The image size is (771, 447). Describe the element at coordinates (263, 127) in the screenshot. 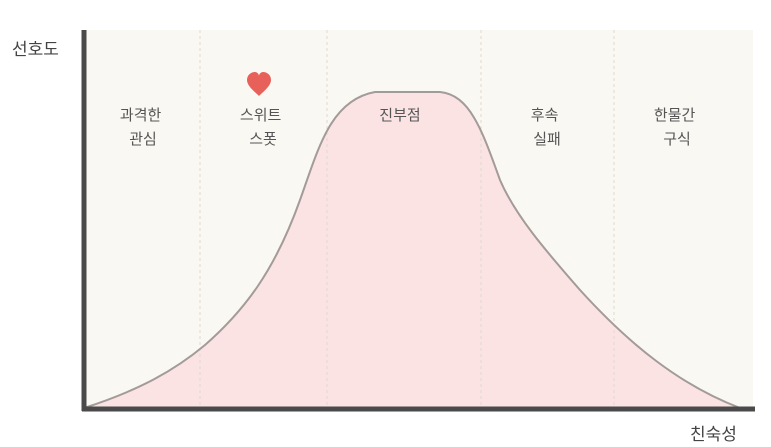

I see `zone-label-sweet-spot: 스위트 스폿` at that location.